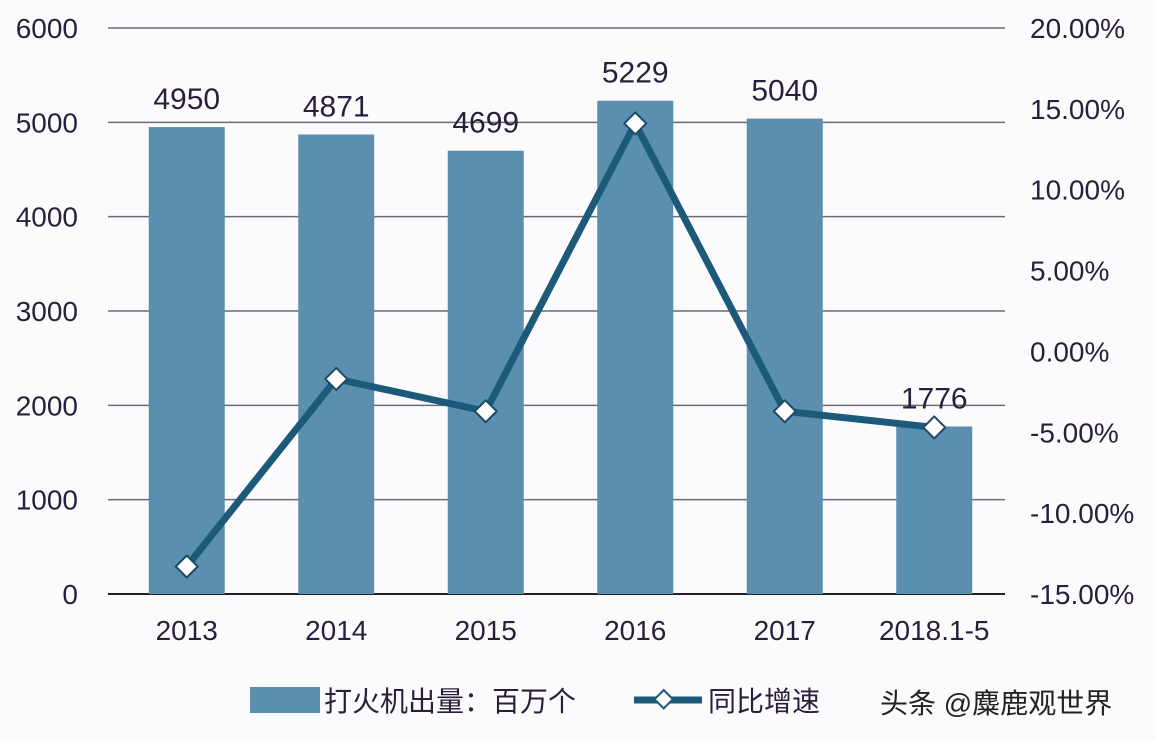  I want to click on left-axis-tick: 0, so click(70, 594).